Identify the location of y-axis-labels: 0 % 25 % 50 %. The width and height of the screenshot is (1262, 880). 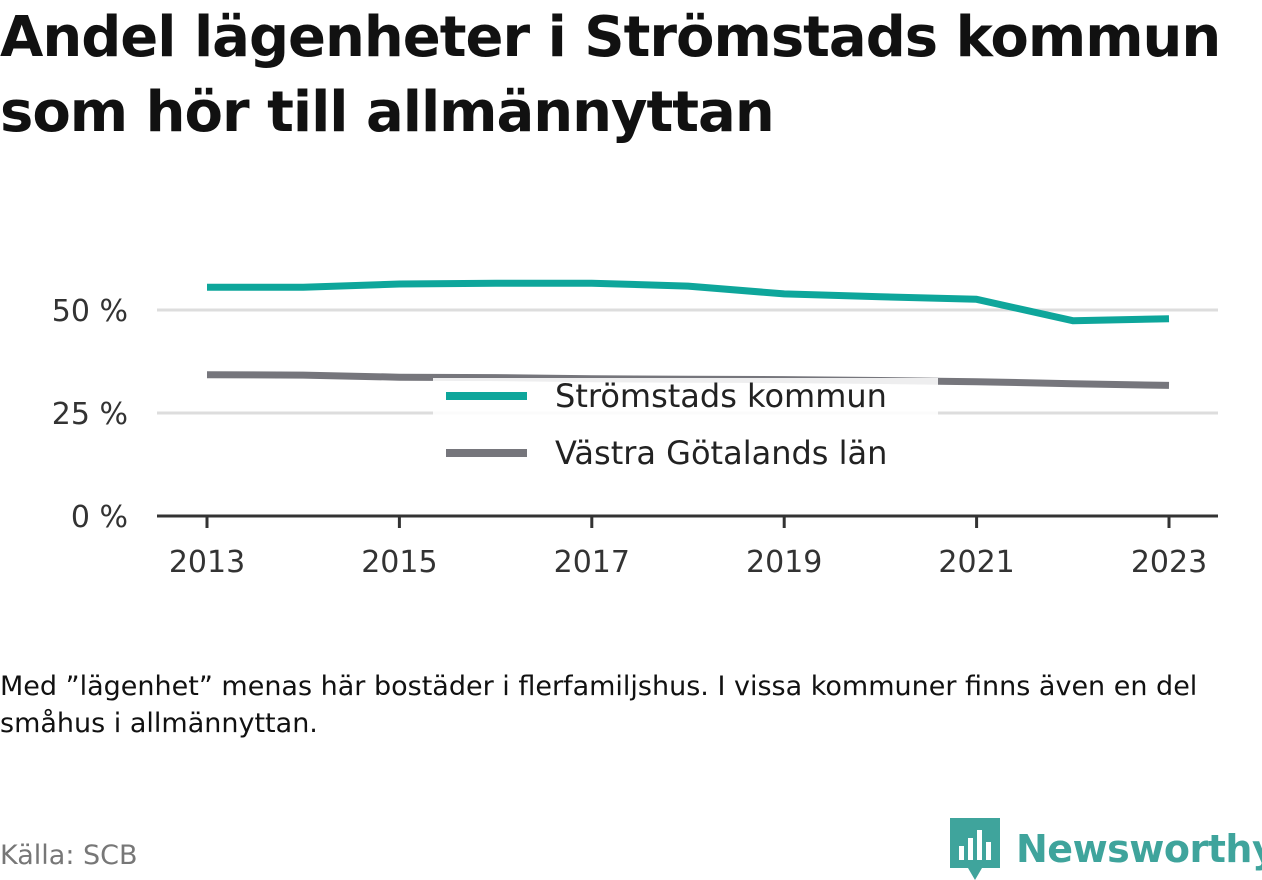
(90, 414).